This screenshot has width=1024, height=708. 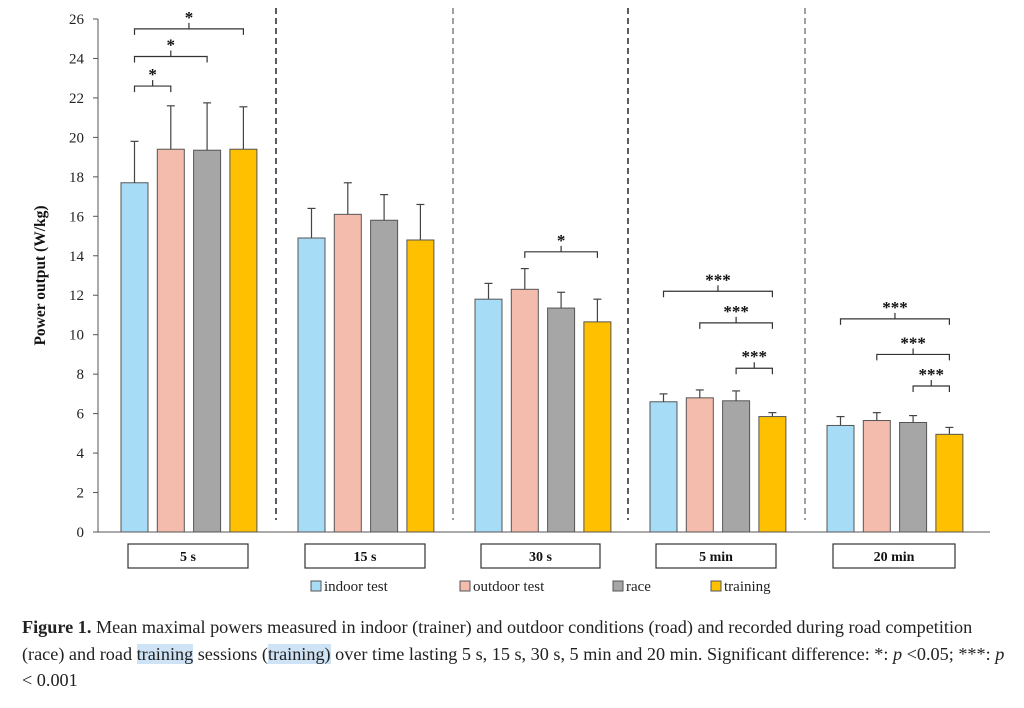 I want to click on y-tick-label: 12, so click(x=76, y=296).